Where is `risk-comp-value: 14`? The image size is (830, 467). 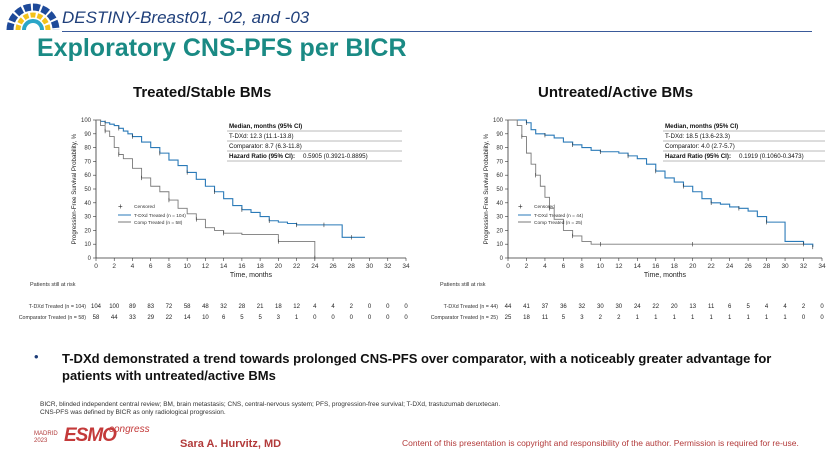 risk-comp-value: 14 is located at coordinates (187, 318).